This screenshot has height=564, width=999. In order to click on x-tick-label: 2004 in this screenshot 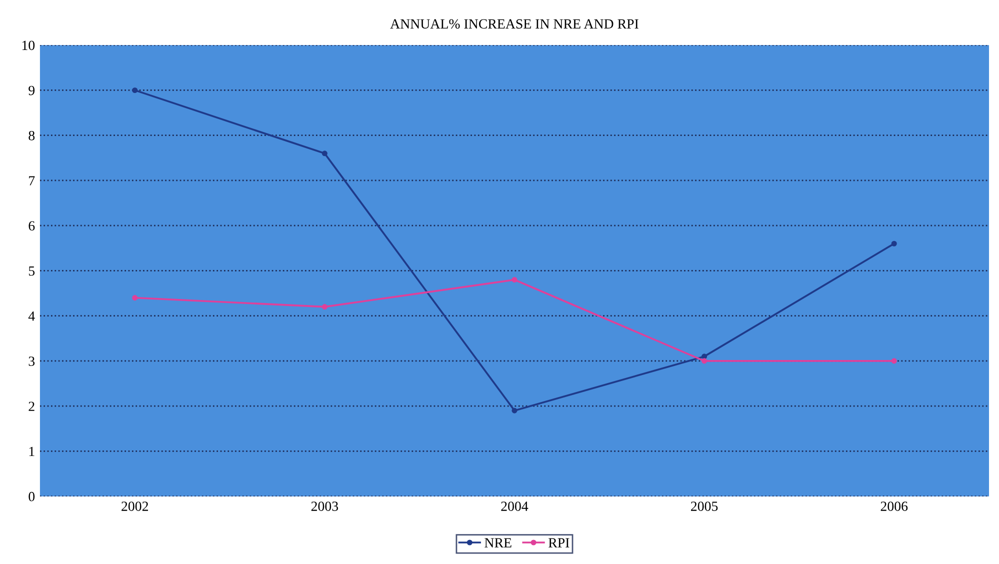, I will do `click(514, 506)`.